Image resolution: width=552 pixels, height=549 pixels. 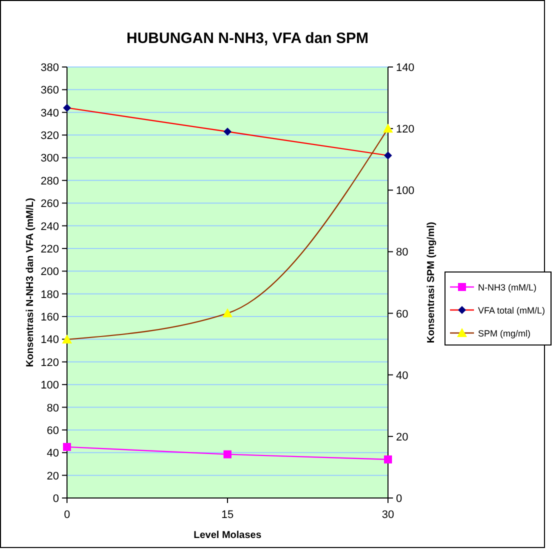 What do you see at coordinates (49, 340) in the screenshot?
I see `y-tick-label: 140` at bounding box center [49, 340].